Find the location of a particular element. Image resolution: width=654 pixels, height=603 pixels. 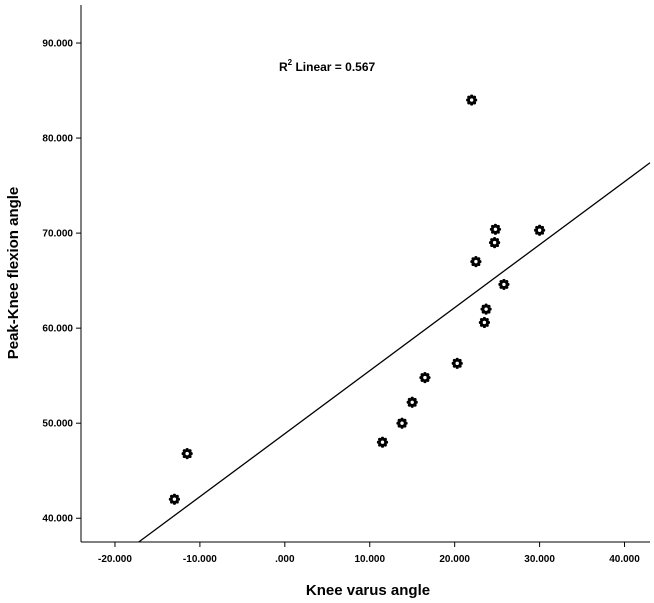

x-tick-label: .000 is located at coordinates (285, 559).